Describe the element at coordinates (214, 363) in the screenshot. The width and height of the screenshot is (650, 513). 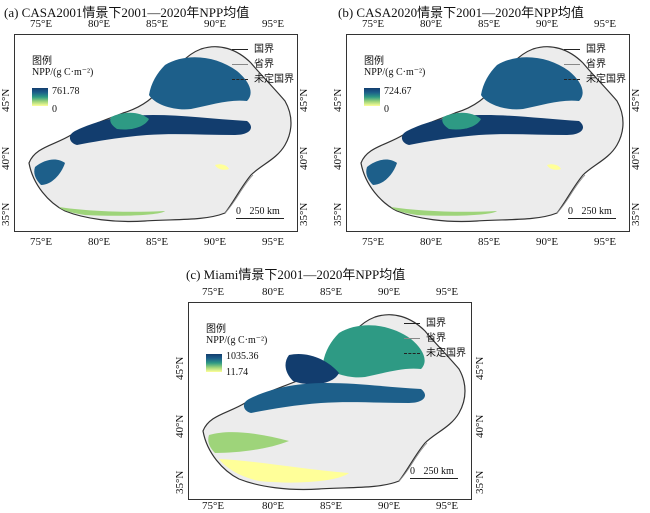
I see `colorbar-c` at that location.